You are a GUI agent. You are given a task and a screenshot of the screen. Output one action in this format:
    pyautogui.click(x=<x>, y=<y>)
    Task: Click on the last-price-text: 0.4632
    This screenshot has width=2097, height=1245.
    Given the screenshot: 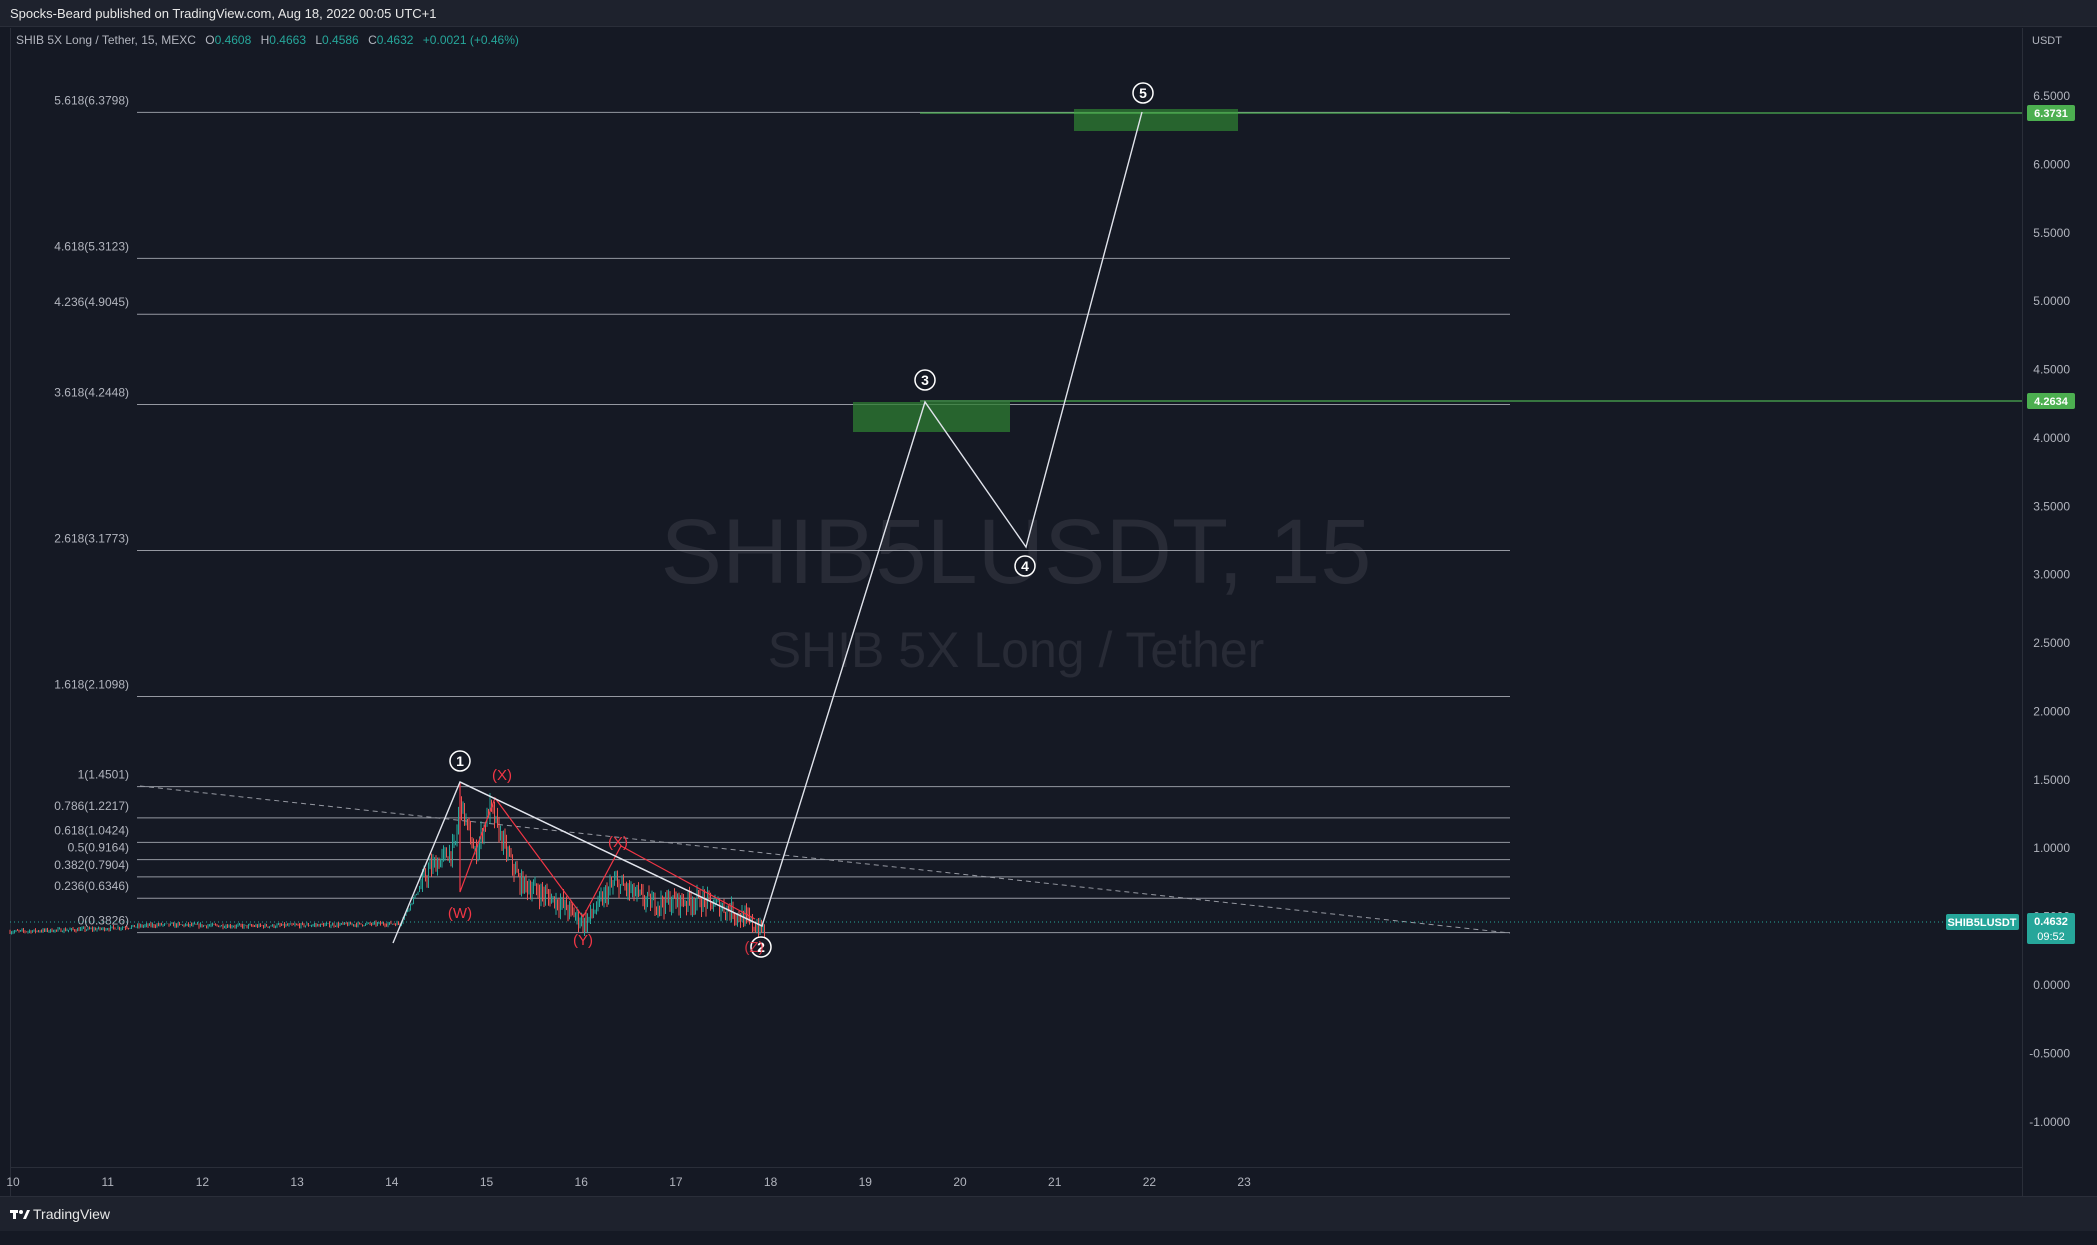 What is the action you would take?
    pyautogui.click(x=2051, y=922)
    